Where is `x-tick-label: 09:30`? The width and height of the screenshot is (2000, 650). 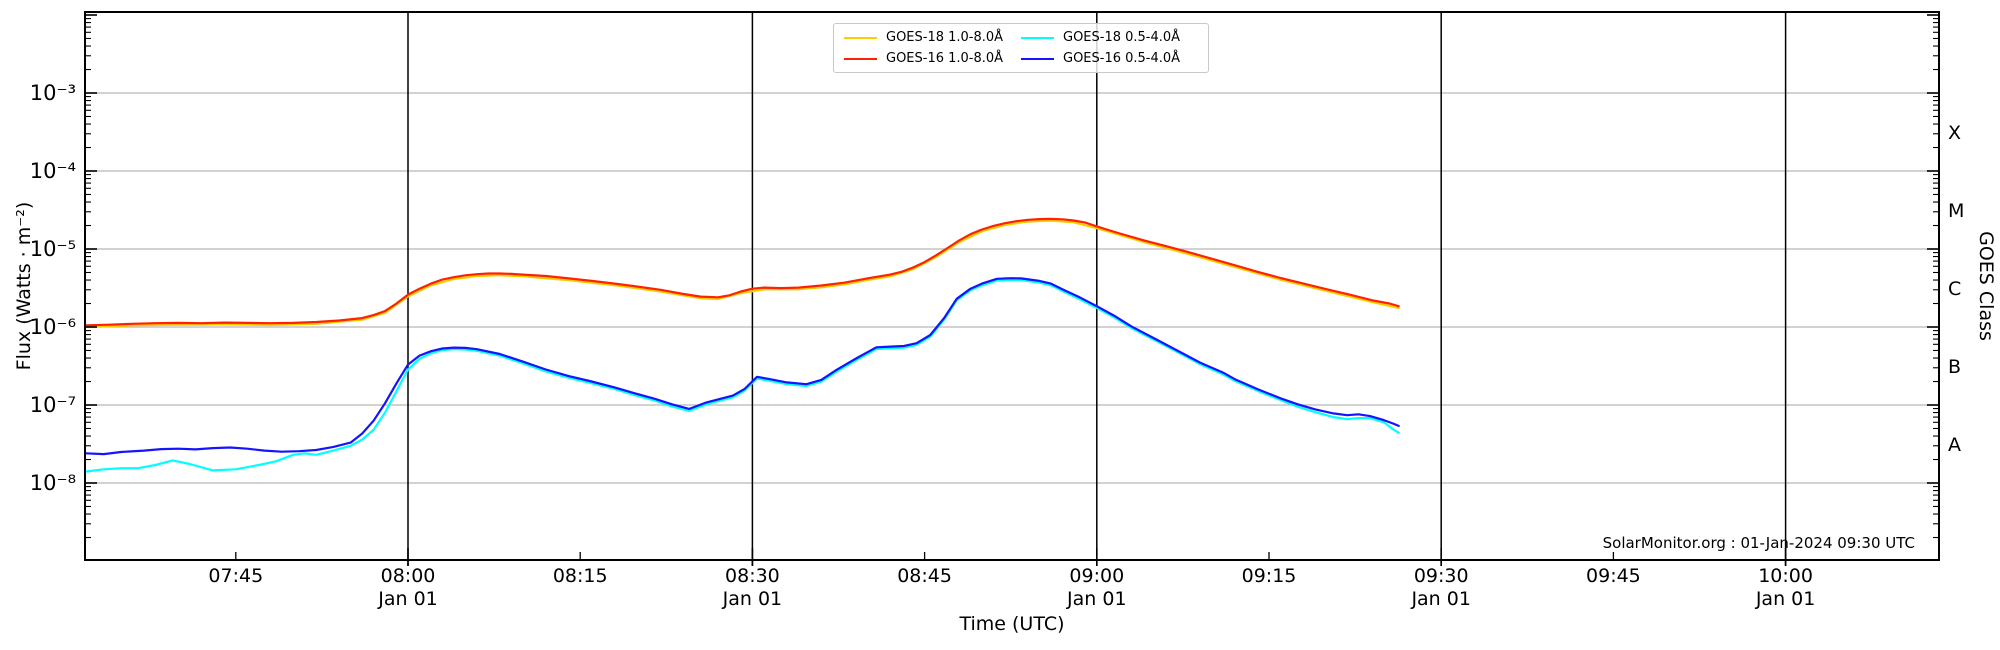 x-tick-label: 09:30 is located at coordinates (1441, 576).